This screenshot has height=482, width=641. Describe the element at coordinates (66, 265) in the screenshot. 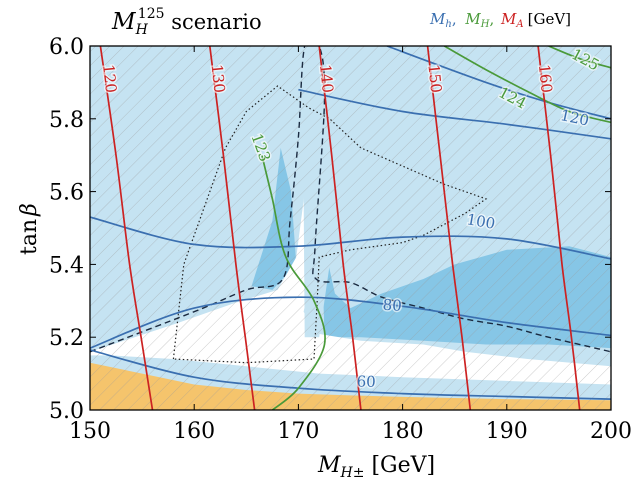

I see `y-tick-label: 5.4` at that location.